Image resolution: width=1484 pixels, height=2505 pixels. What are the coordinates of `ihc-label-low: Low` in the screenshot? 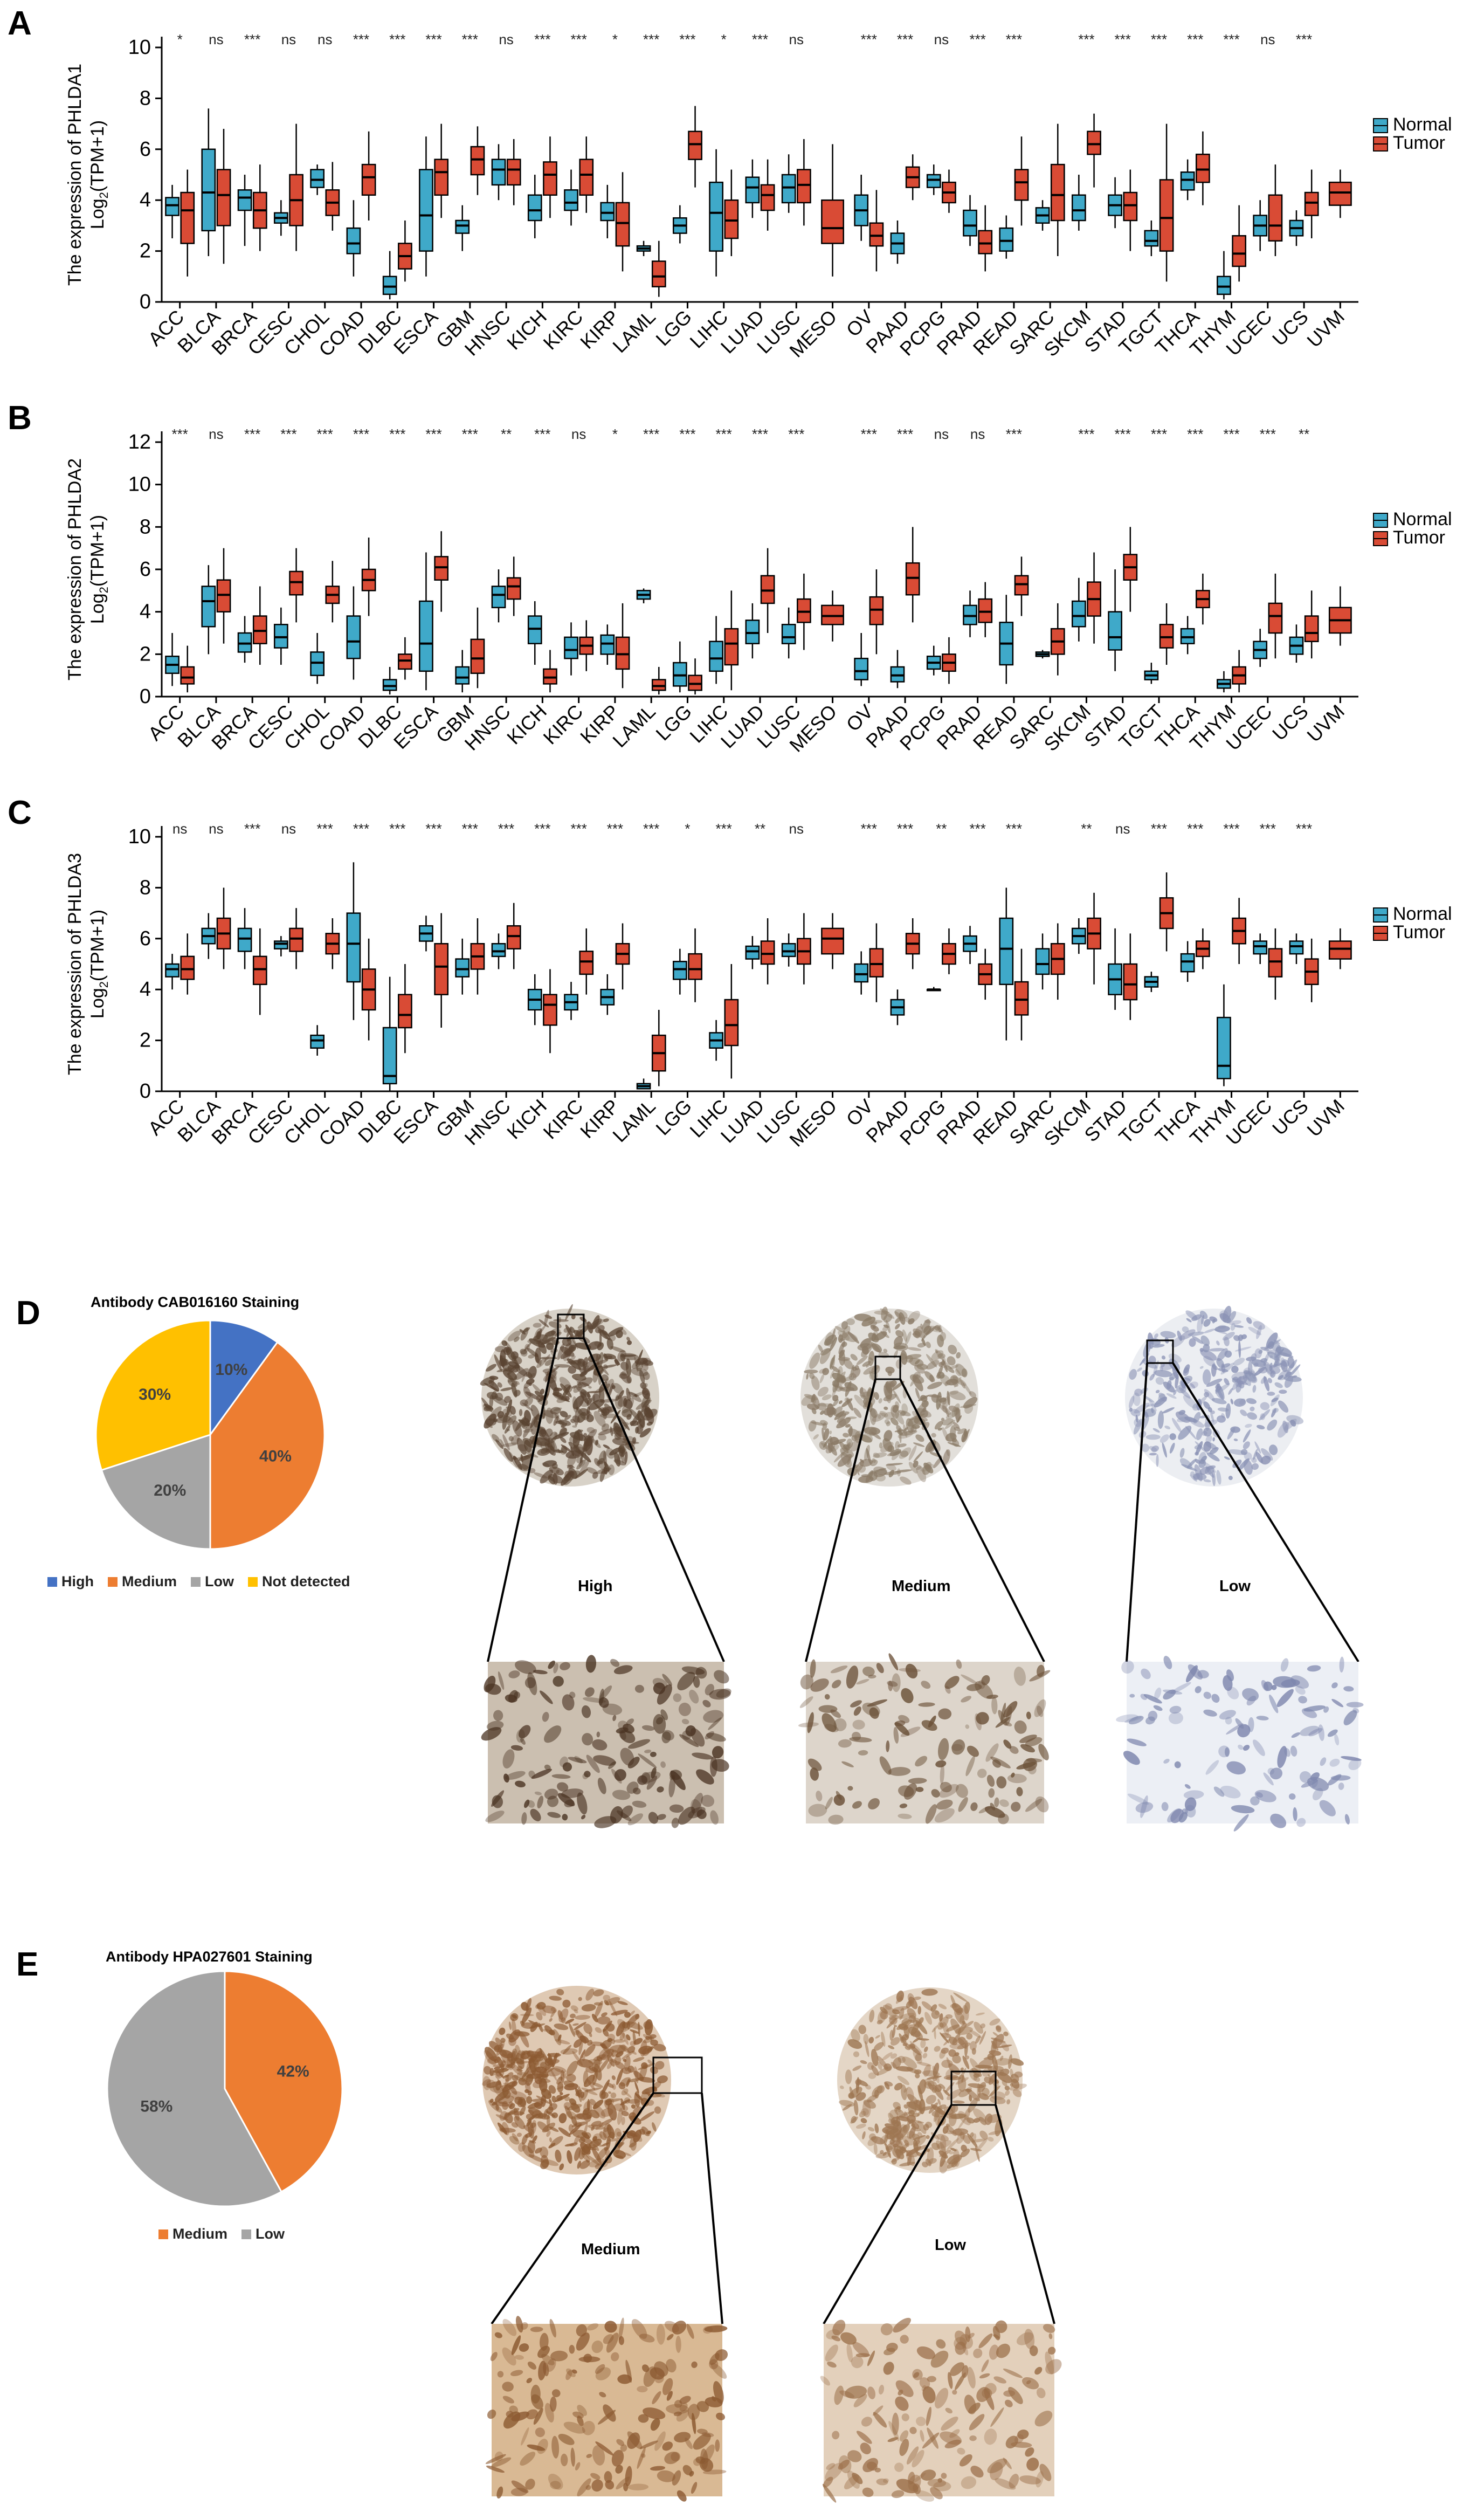 It's located at (1235, 1586).